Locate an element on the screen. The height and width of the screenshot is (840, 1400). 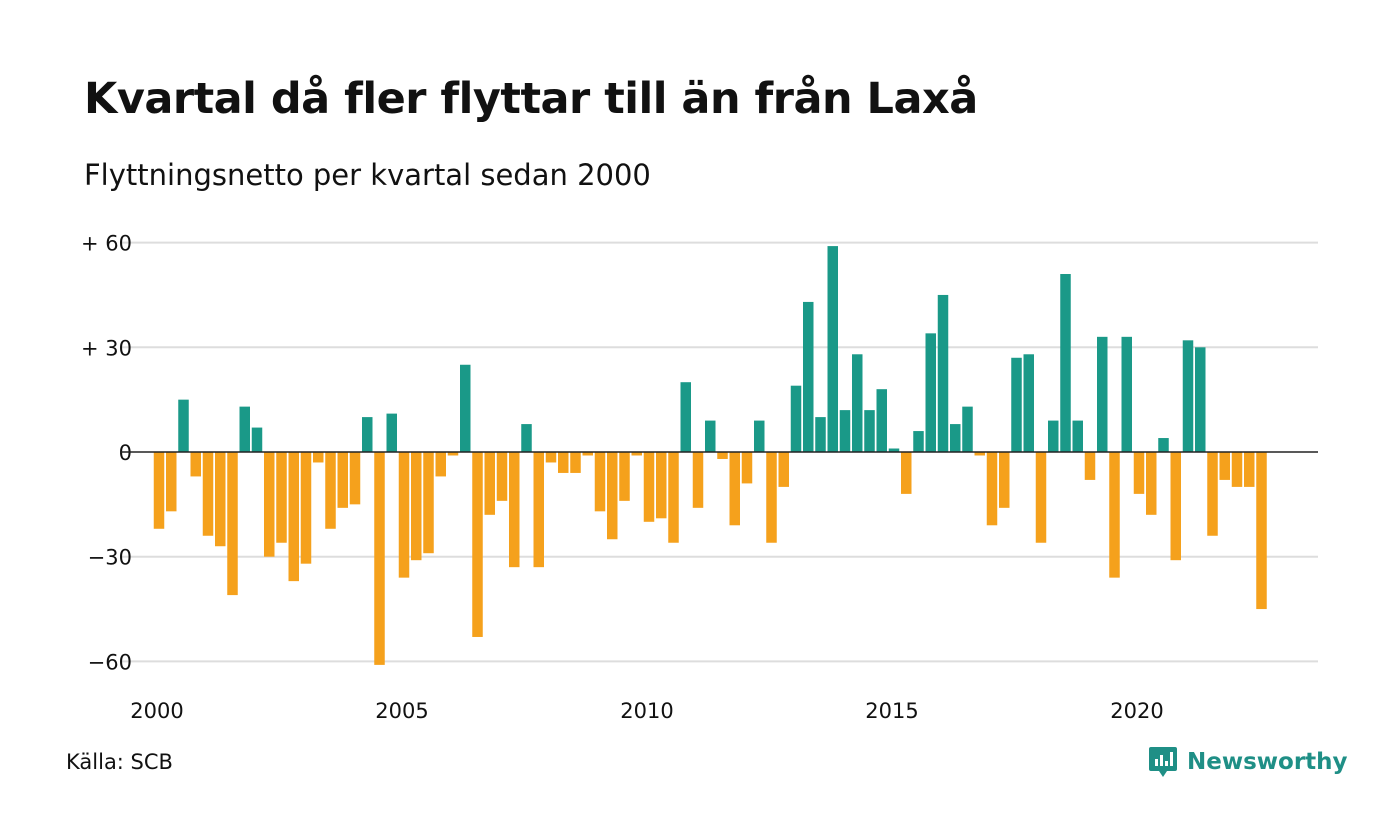
x-tick-label: 2005 is located at coordinates (401, 711).